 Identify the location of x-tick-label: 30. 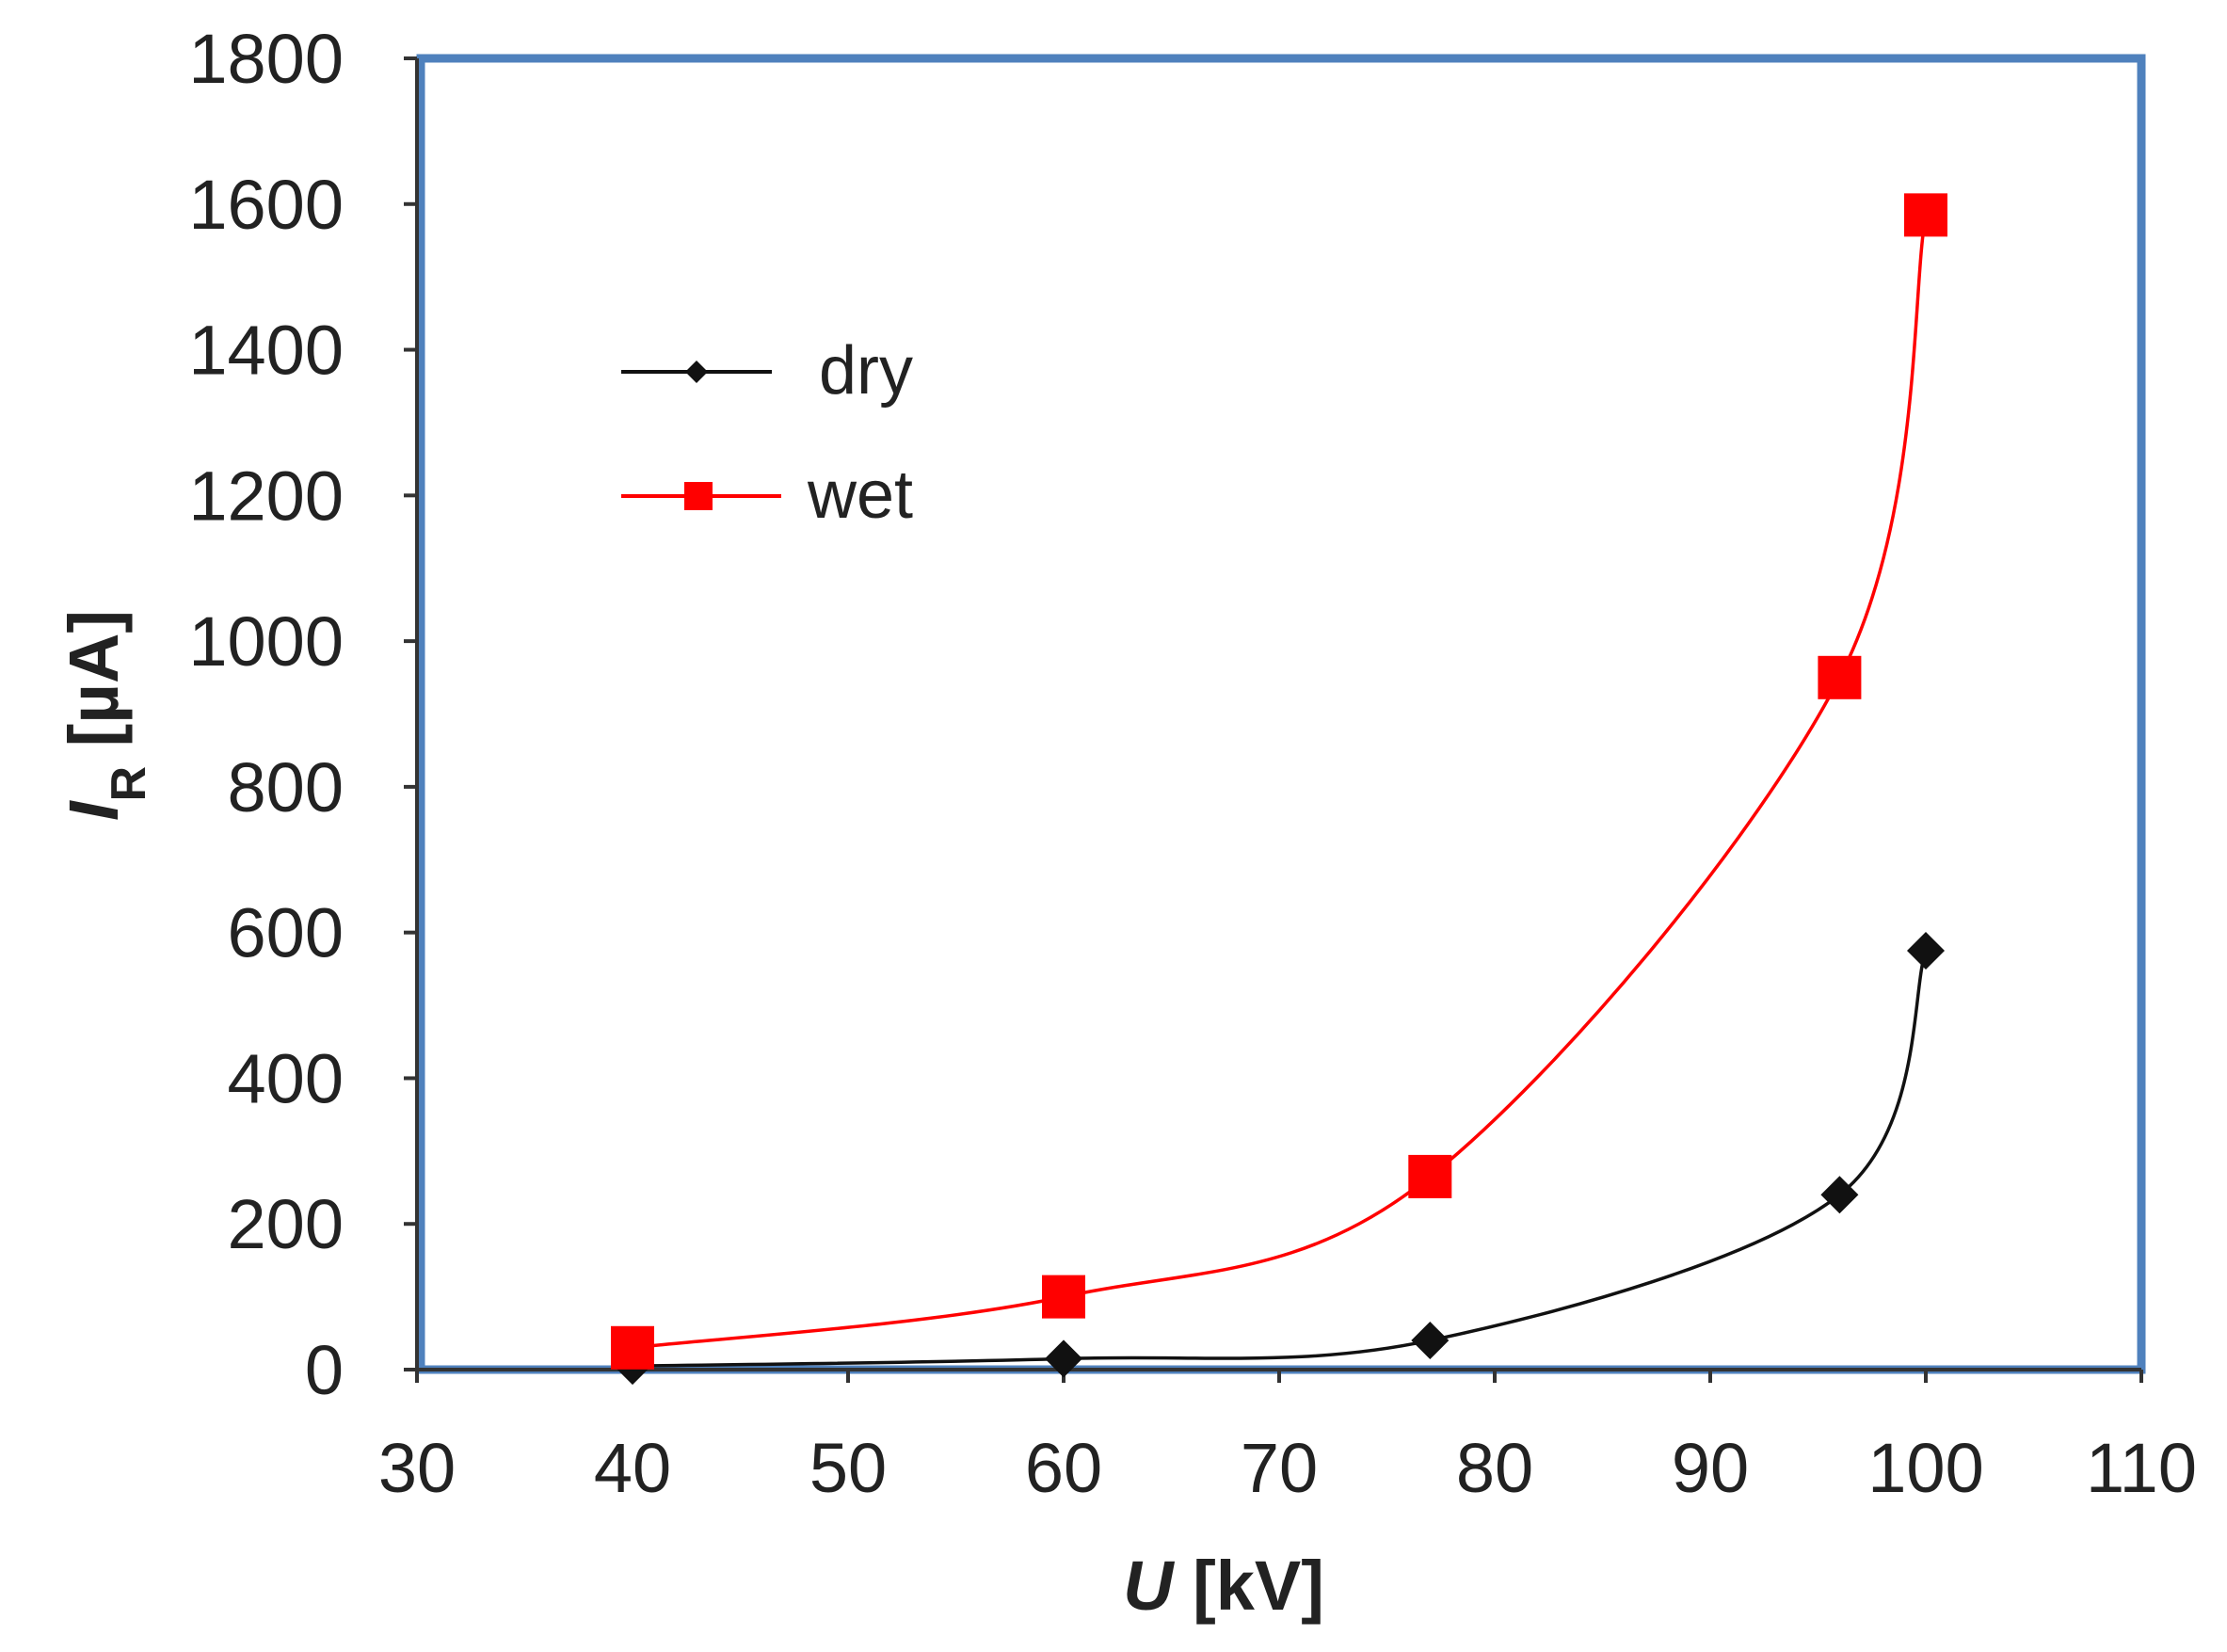
(417, 1468).